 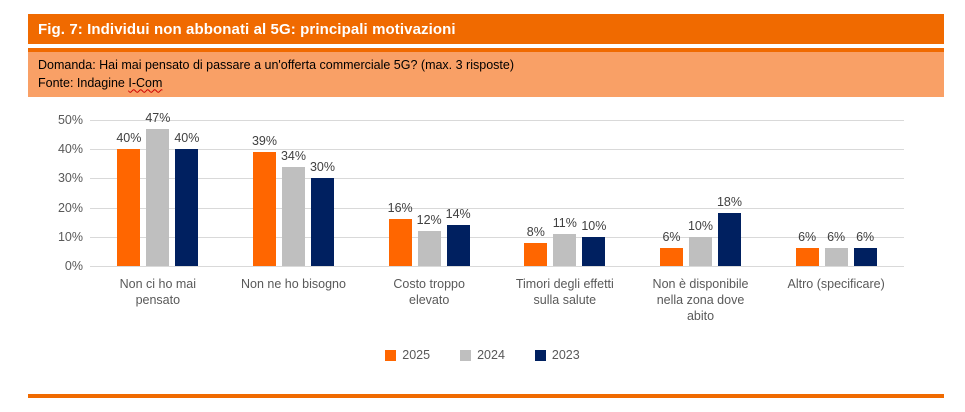 What do you see at coordinates (458, 245) in the screenshot?
I see `bar-2023-cat3` at bounding box center [458, 245].